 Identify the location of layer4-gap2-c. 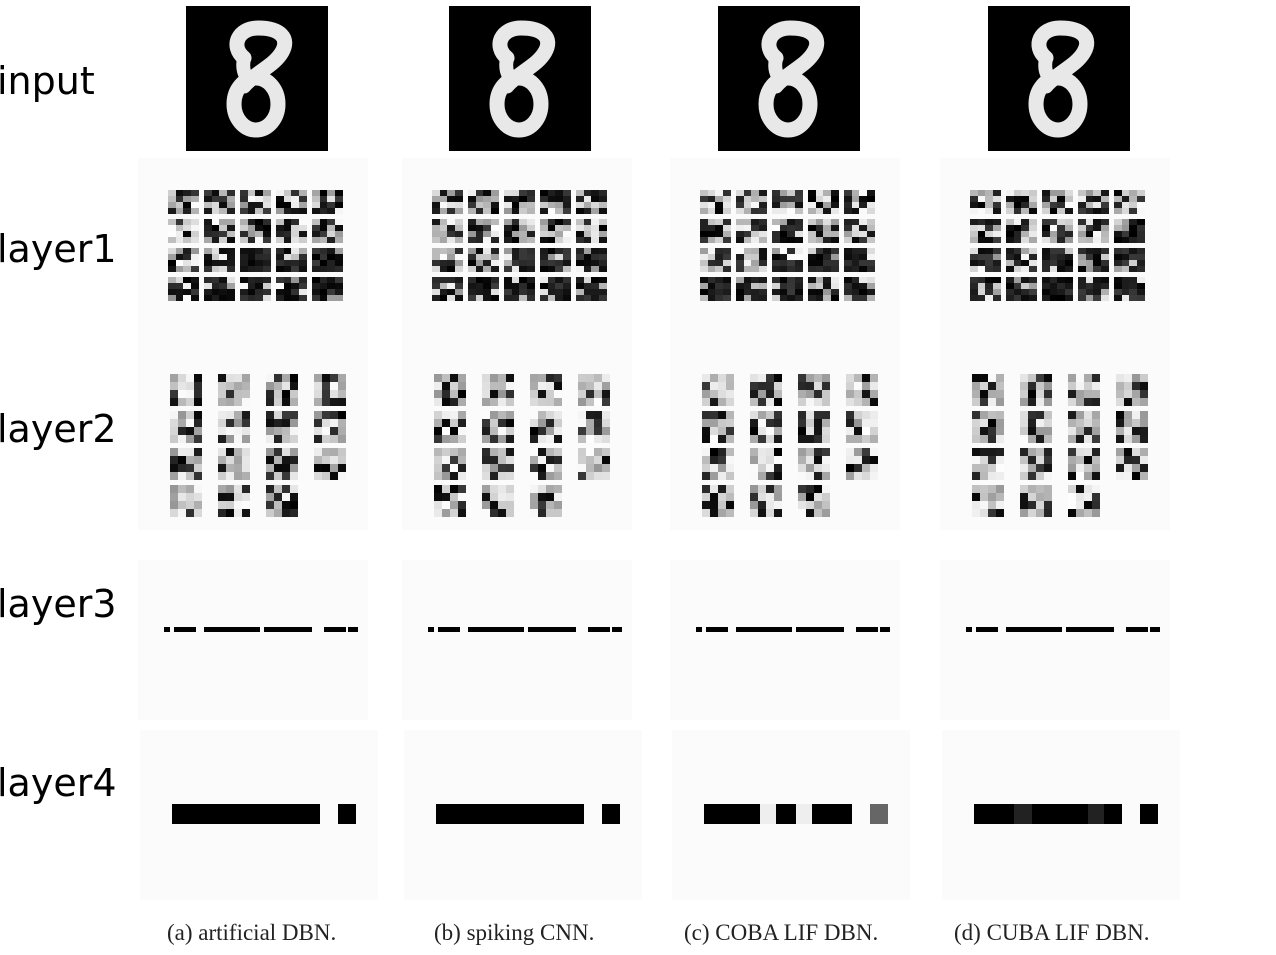
(804, 814).